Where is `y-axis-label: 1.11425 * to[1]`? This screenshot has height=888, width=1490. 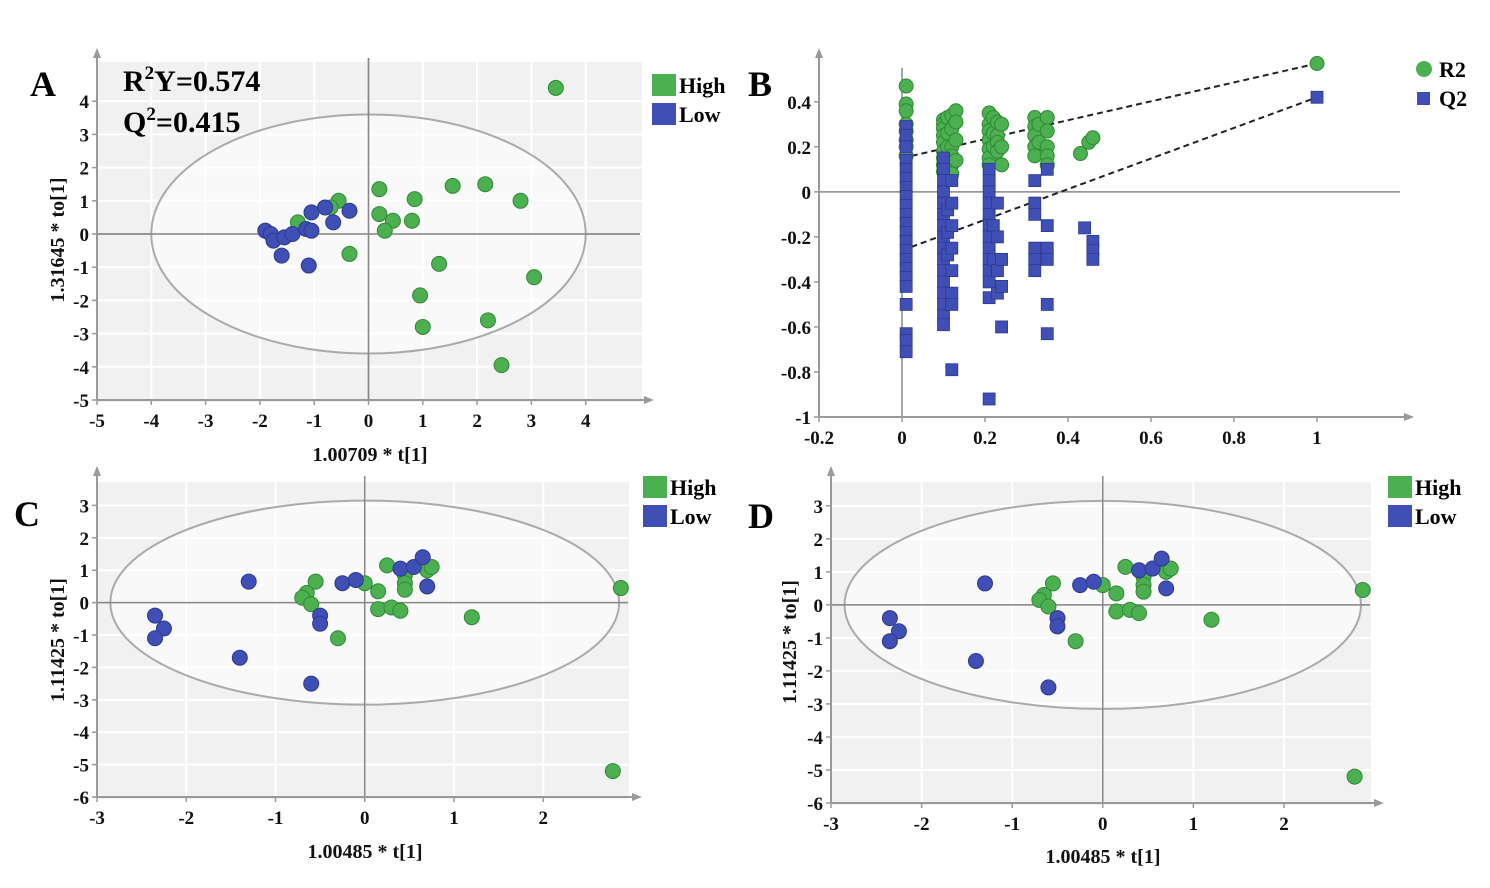 y-axis-label: 1.11425 * to[1] is located at coordinates (58, 640).